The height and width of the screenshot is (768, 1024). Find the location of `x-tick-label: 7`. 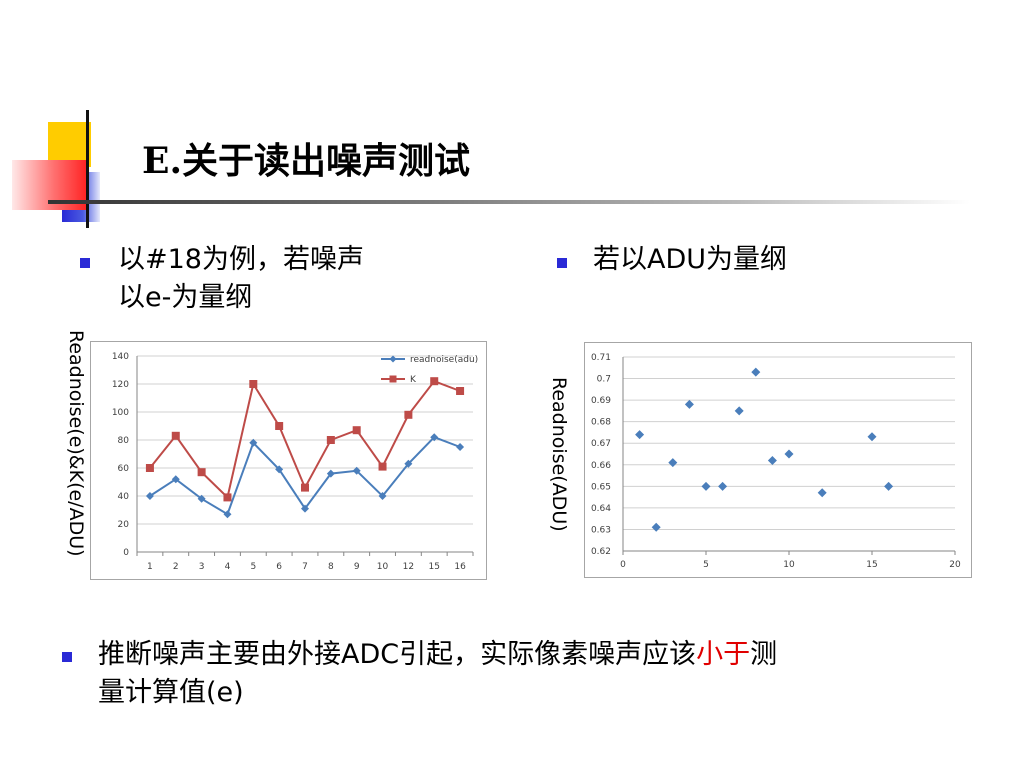

x-tick-label: 7 is located at coordinates (305, 567).